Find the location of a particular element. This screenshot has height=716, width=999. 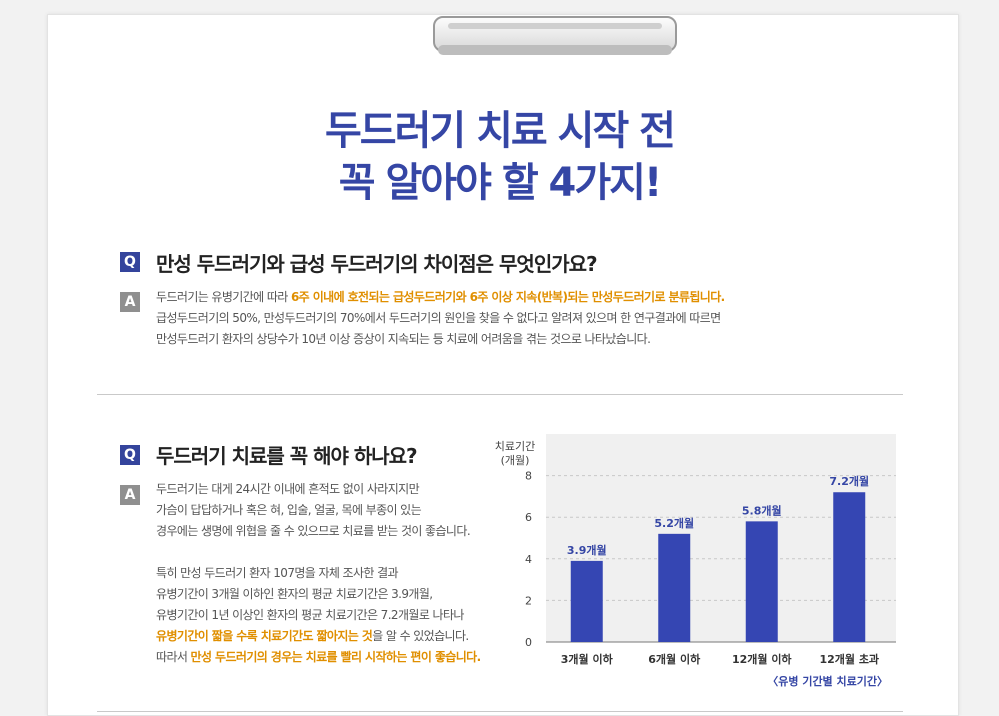

answer-1-text: 두드러기는 유병기간에 따라 is located at coordinates (223, 297).